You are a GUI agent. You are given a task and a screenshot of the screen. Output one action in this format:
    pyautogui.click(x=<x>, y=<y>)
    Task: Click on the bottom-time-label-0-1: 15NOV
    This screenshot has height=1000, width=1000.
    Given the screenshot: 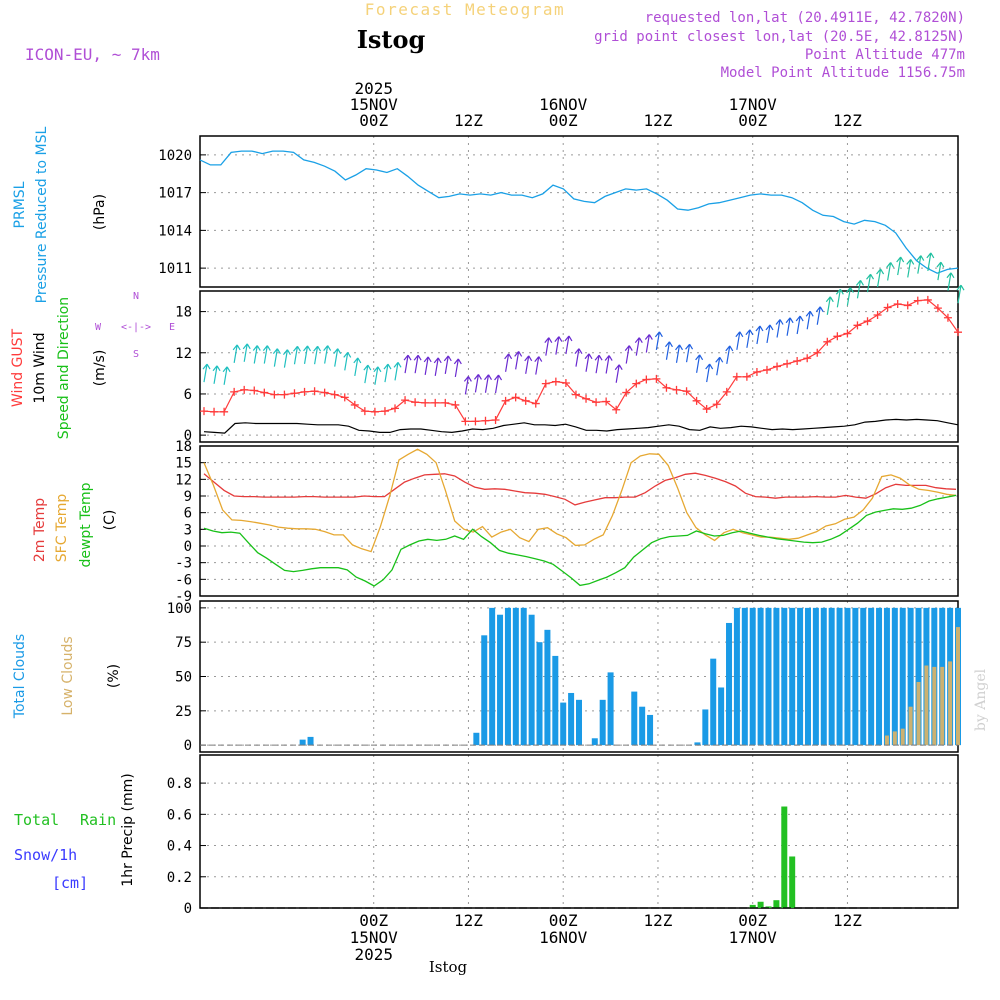 What is the action you would take?
    pyautogui.click(x=374, y=937)
    